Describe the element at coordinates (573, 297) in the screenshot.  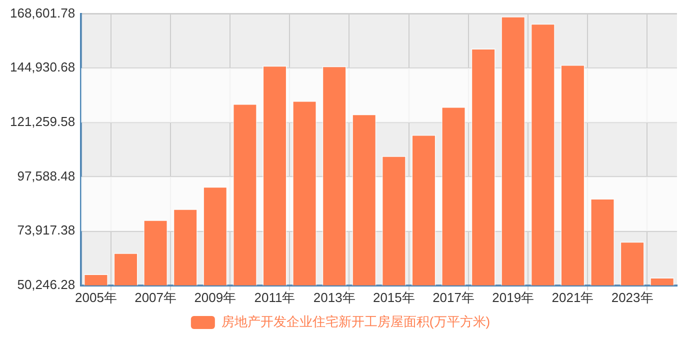
I see `x-tick-label: 2021年` at that location.